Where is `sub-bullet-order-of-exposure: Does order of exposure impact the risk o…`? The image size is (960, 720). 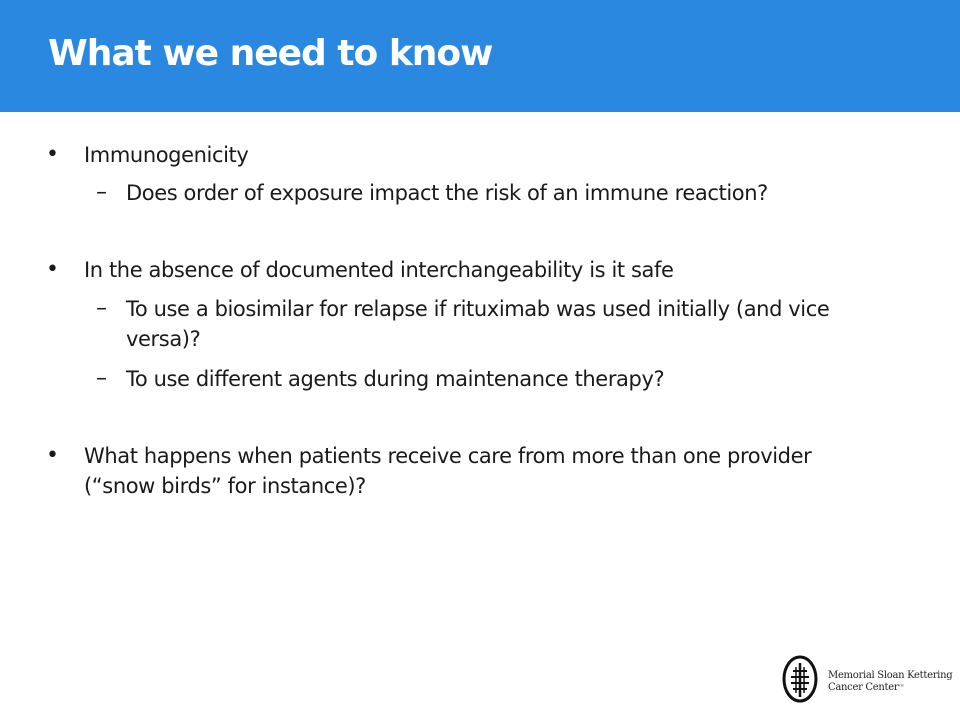
sub-bullet-order-of-exposure: Does order of exposure impact the risk o… is located at coordinates (447, 193).